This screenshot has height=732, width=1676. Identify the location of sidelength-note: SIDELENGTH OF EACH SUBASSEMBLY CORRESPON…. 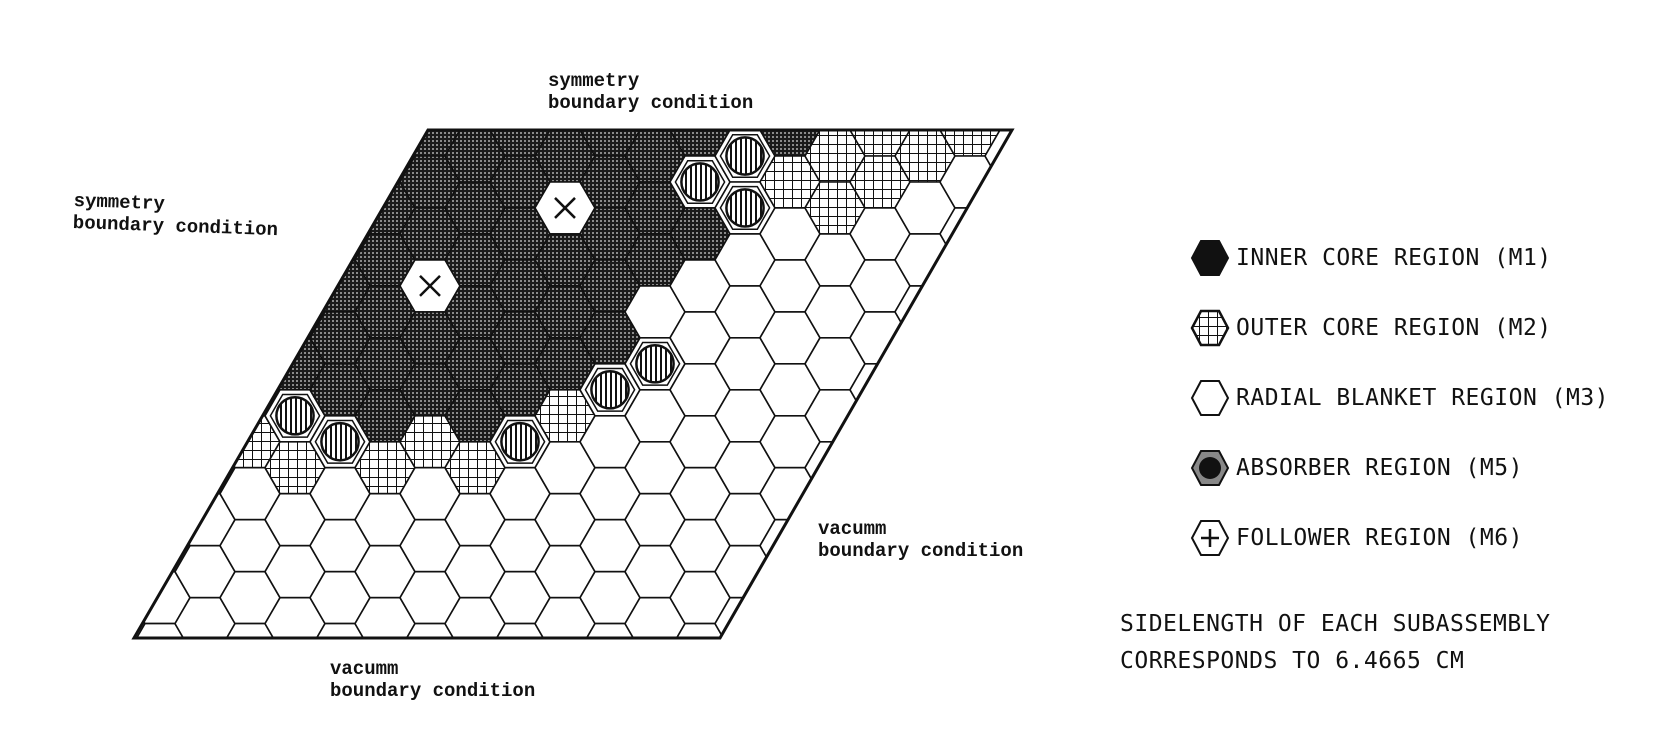
(1335, 643).